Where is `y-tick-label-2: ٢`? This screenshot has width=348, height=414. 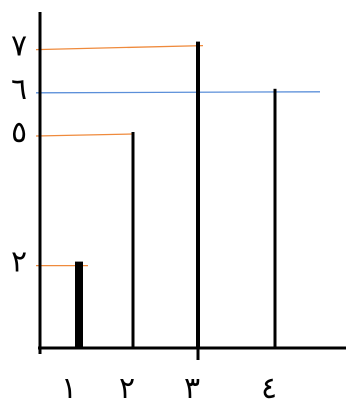
y-tick-label-2: ٢ is located at coordinates (19, 262).